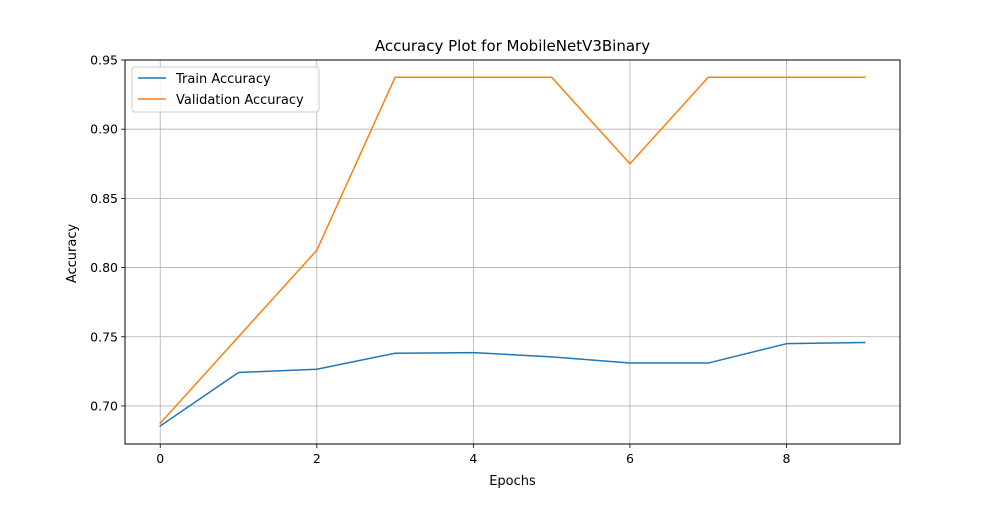 This screenshot has height=505, width=1000. I want to click on x-tick-label: 0, so click(160, 458).